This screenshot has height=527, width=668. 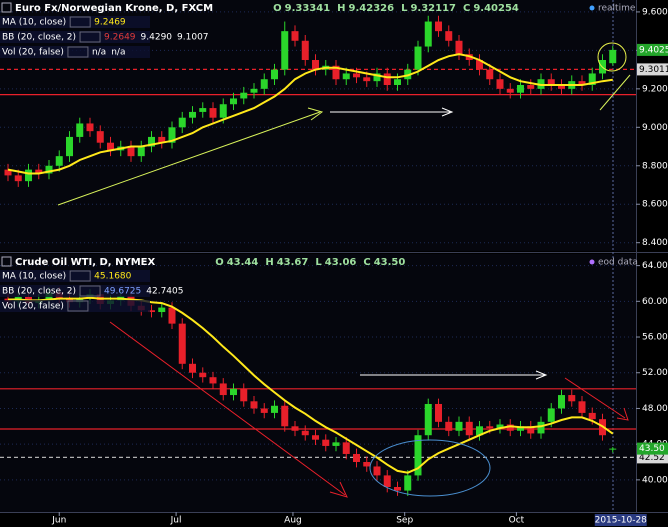 What do you see at coordinates (621, 521) in the screenshot?
I see `current-date: 2015-10-28` at bounding box center [621, 521].